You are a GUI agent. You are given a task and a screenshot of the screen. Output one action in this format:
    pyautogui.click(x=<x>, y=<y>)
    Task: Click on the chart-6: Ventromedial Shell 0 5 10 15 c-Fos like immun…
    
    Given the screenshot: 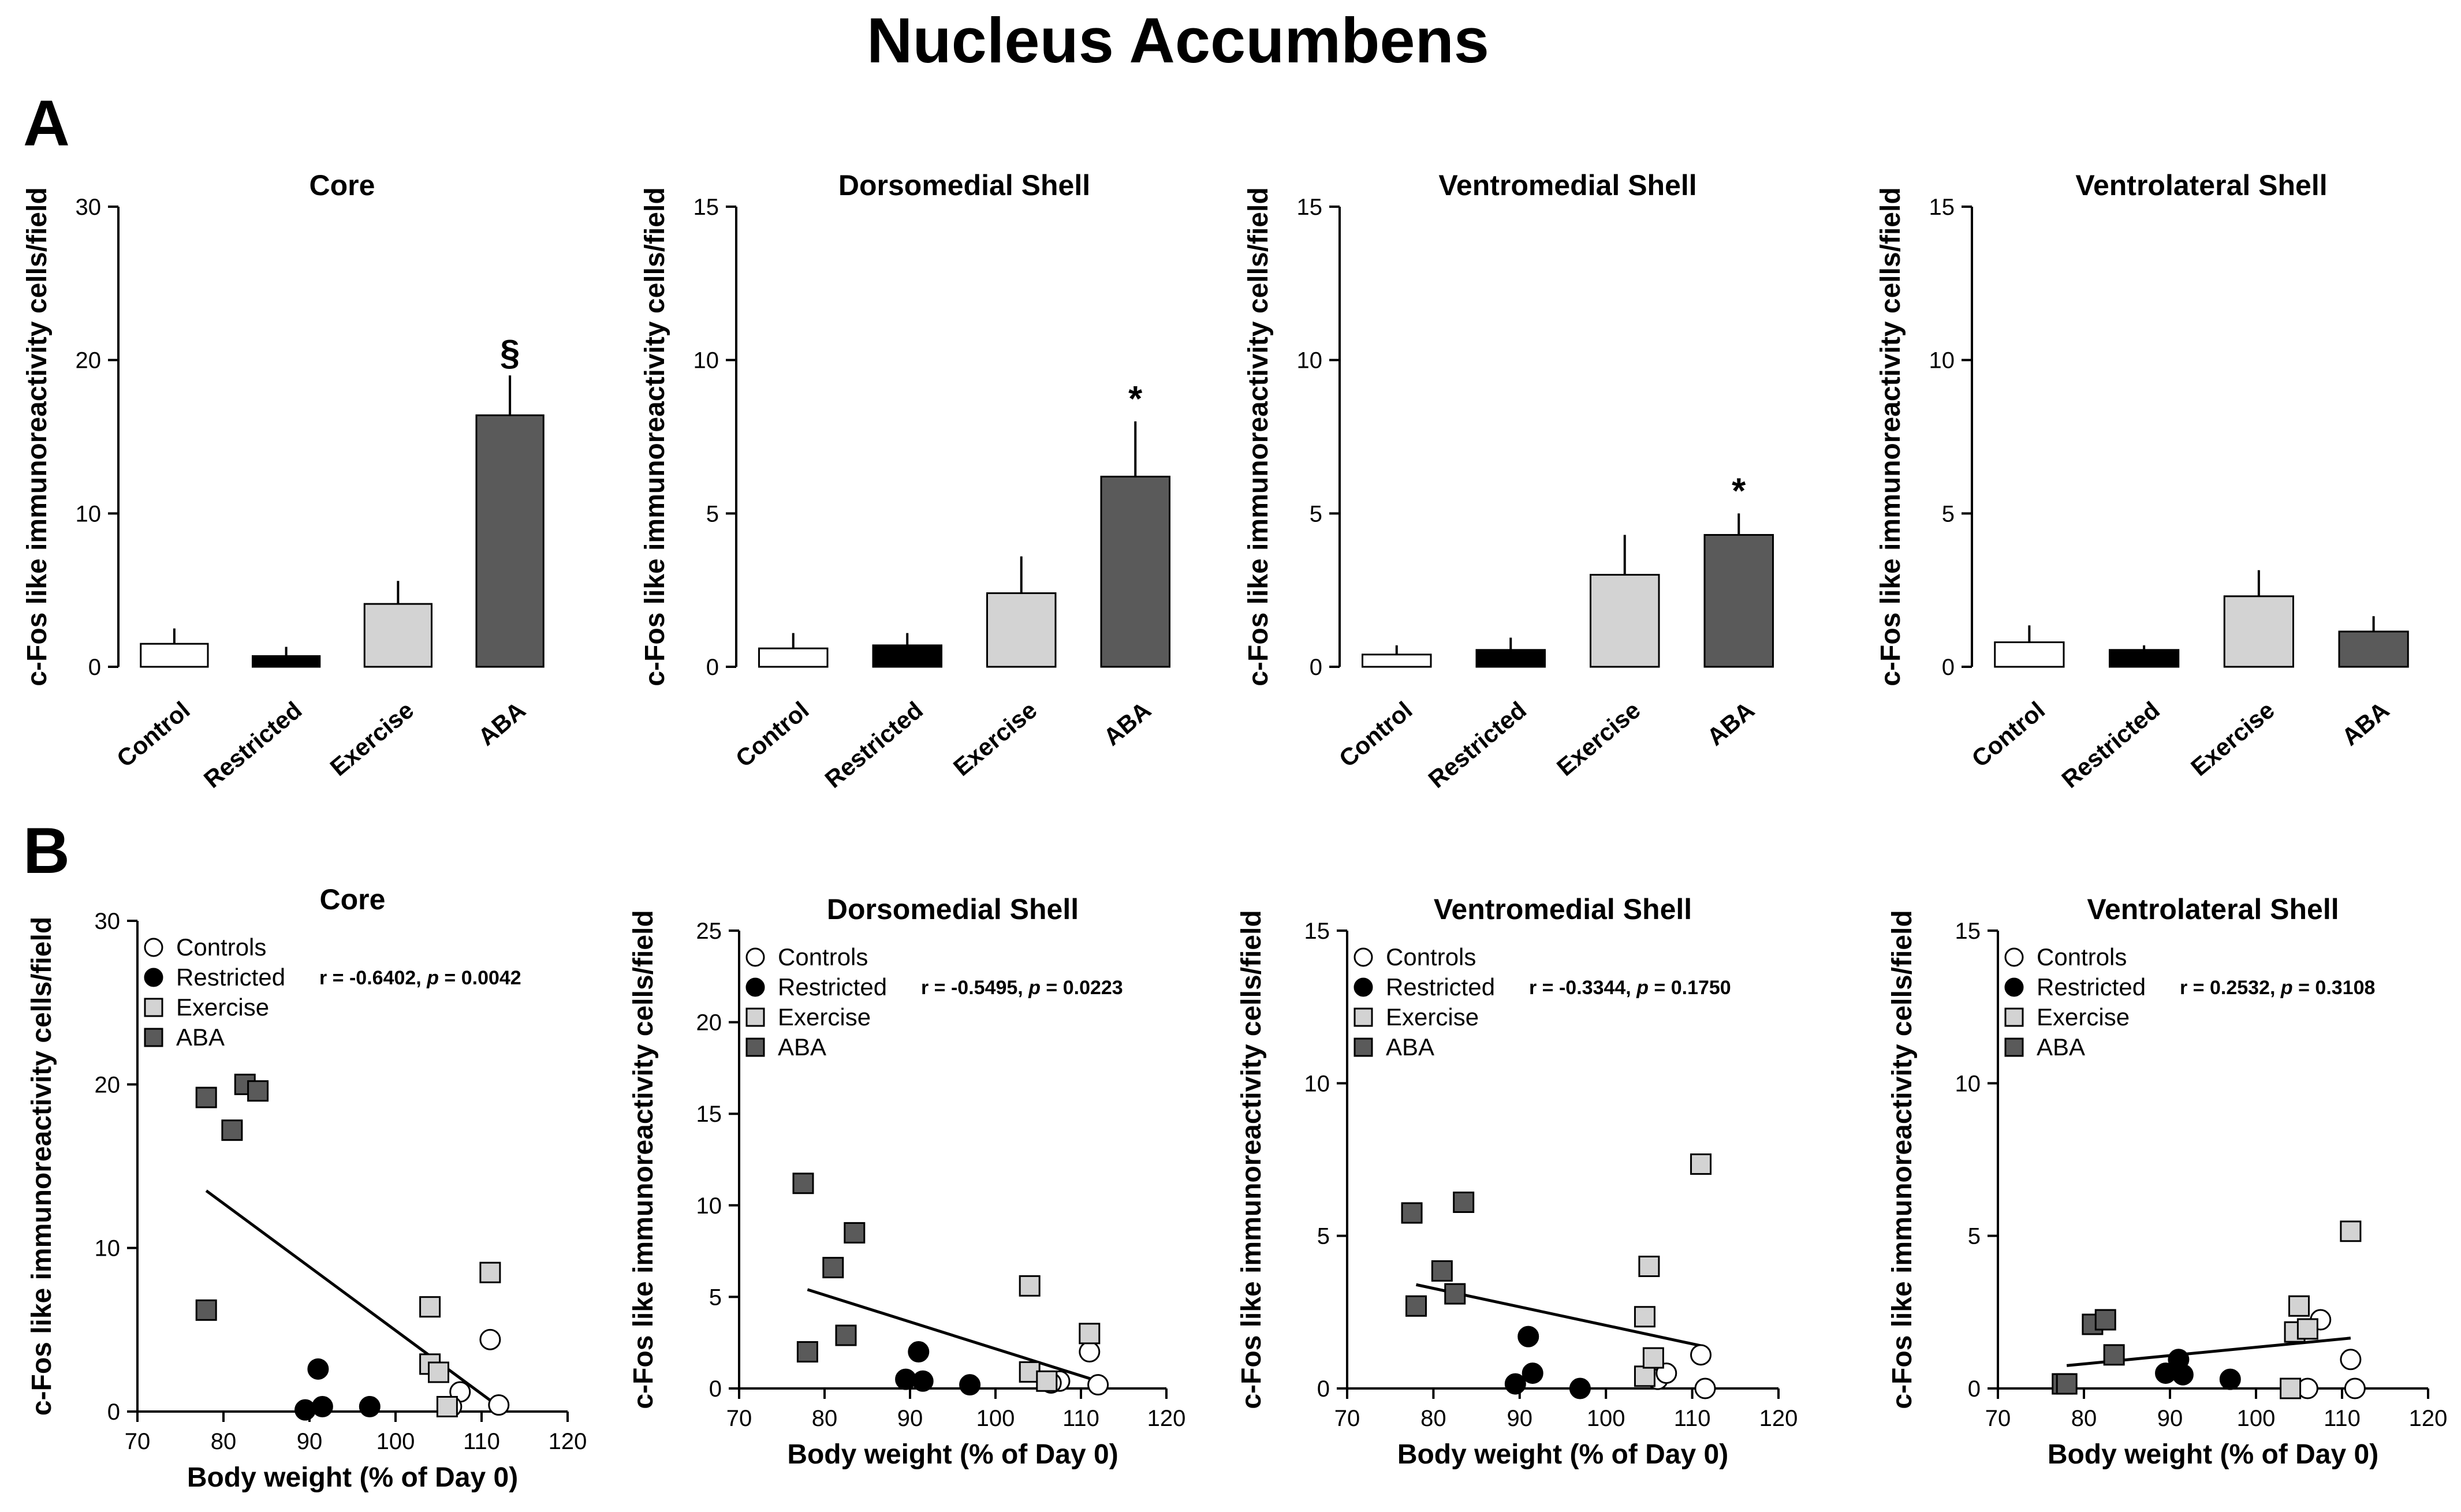 What is the action you would take?
    pyautogui.click(x=1517, y=1181)
    